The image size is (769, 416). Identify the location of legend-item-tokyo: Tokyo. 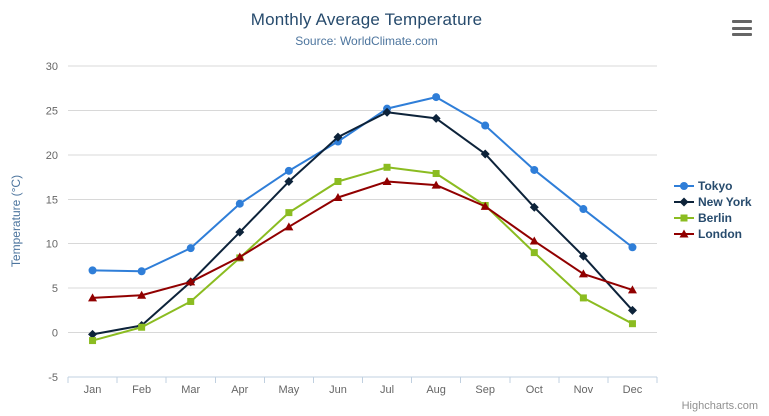
(713, 185).